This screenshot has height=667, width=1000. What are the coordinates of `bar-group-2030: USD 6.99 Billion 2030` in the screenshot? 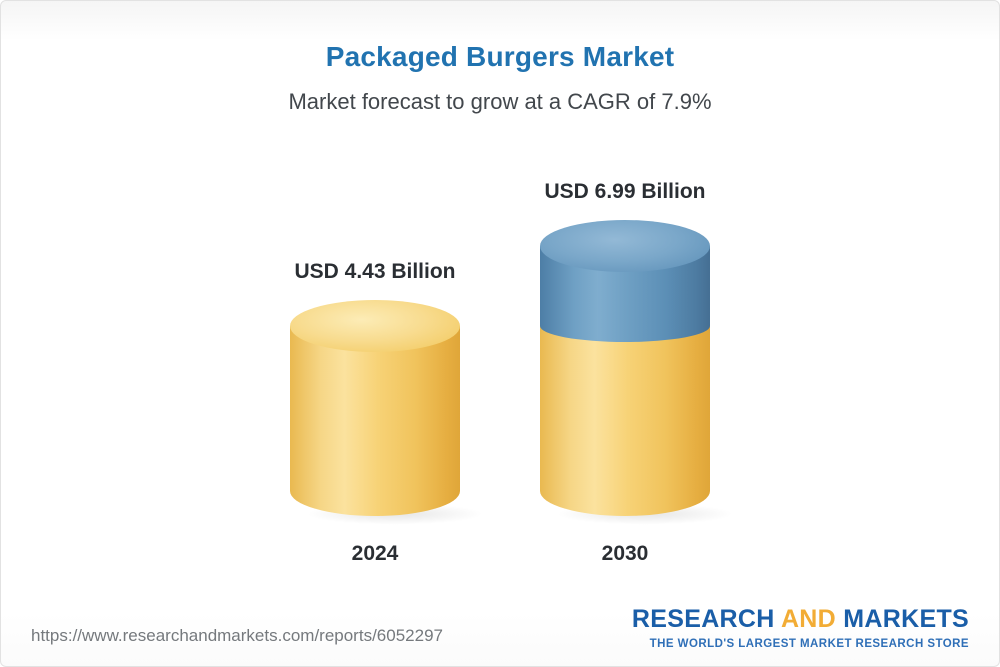 It's located at (638, 373).